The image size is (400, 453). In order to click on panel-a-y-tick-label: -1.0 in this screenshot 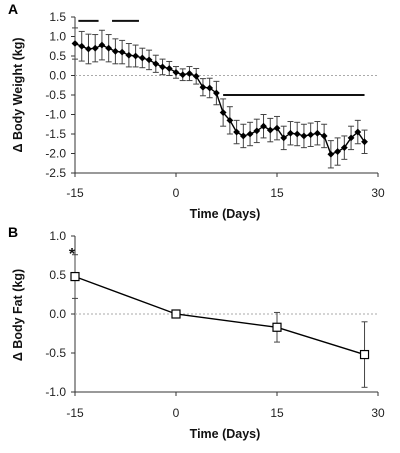, I will do `click(55, 115)`.